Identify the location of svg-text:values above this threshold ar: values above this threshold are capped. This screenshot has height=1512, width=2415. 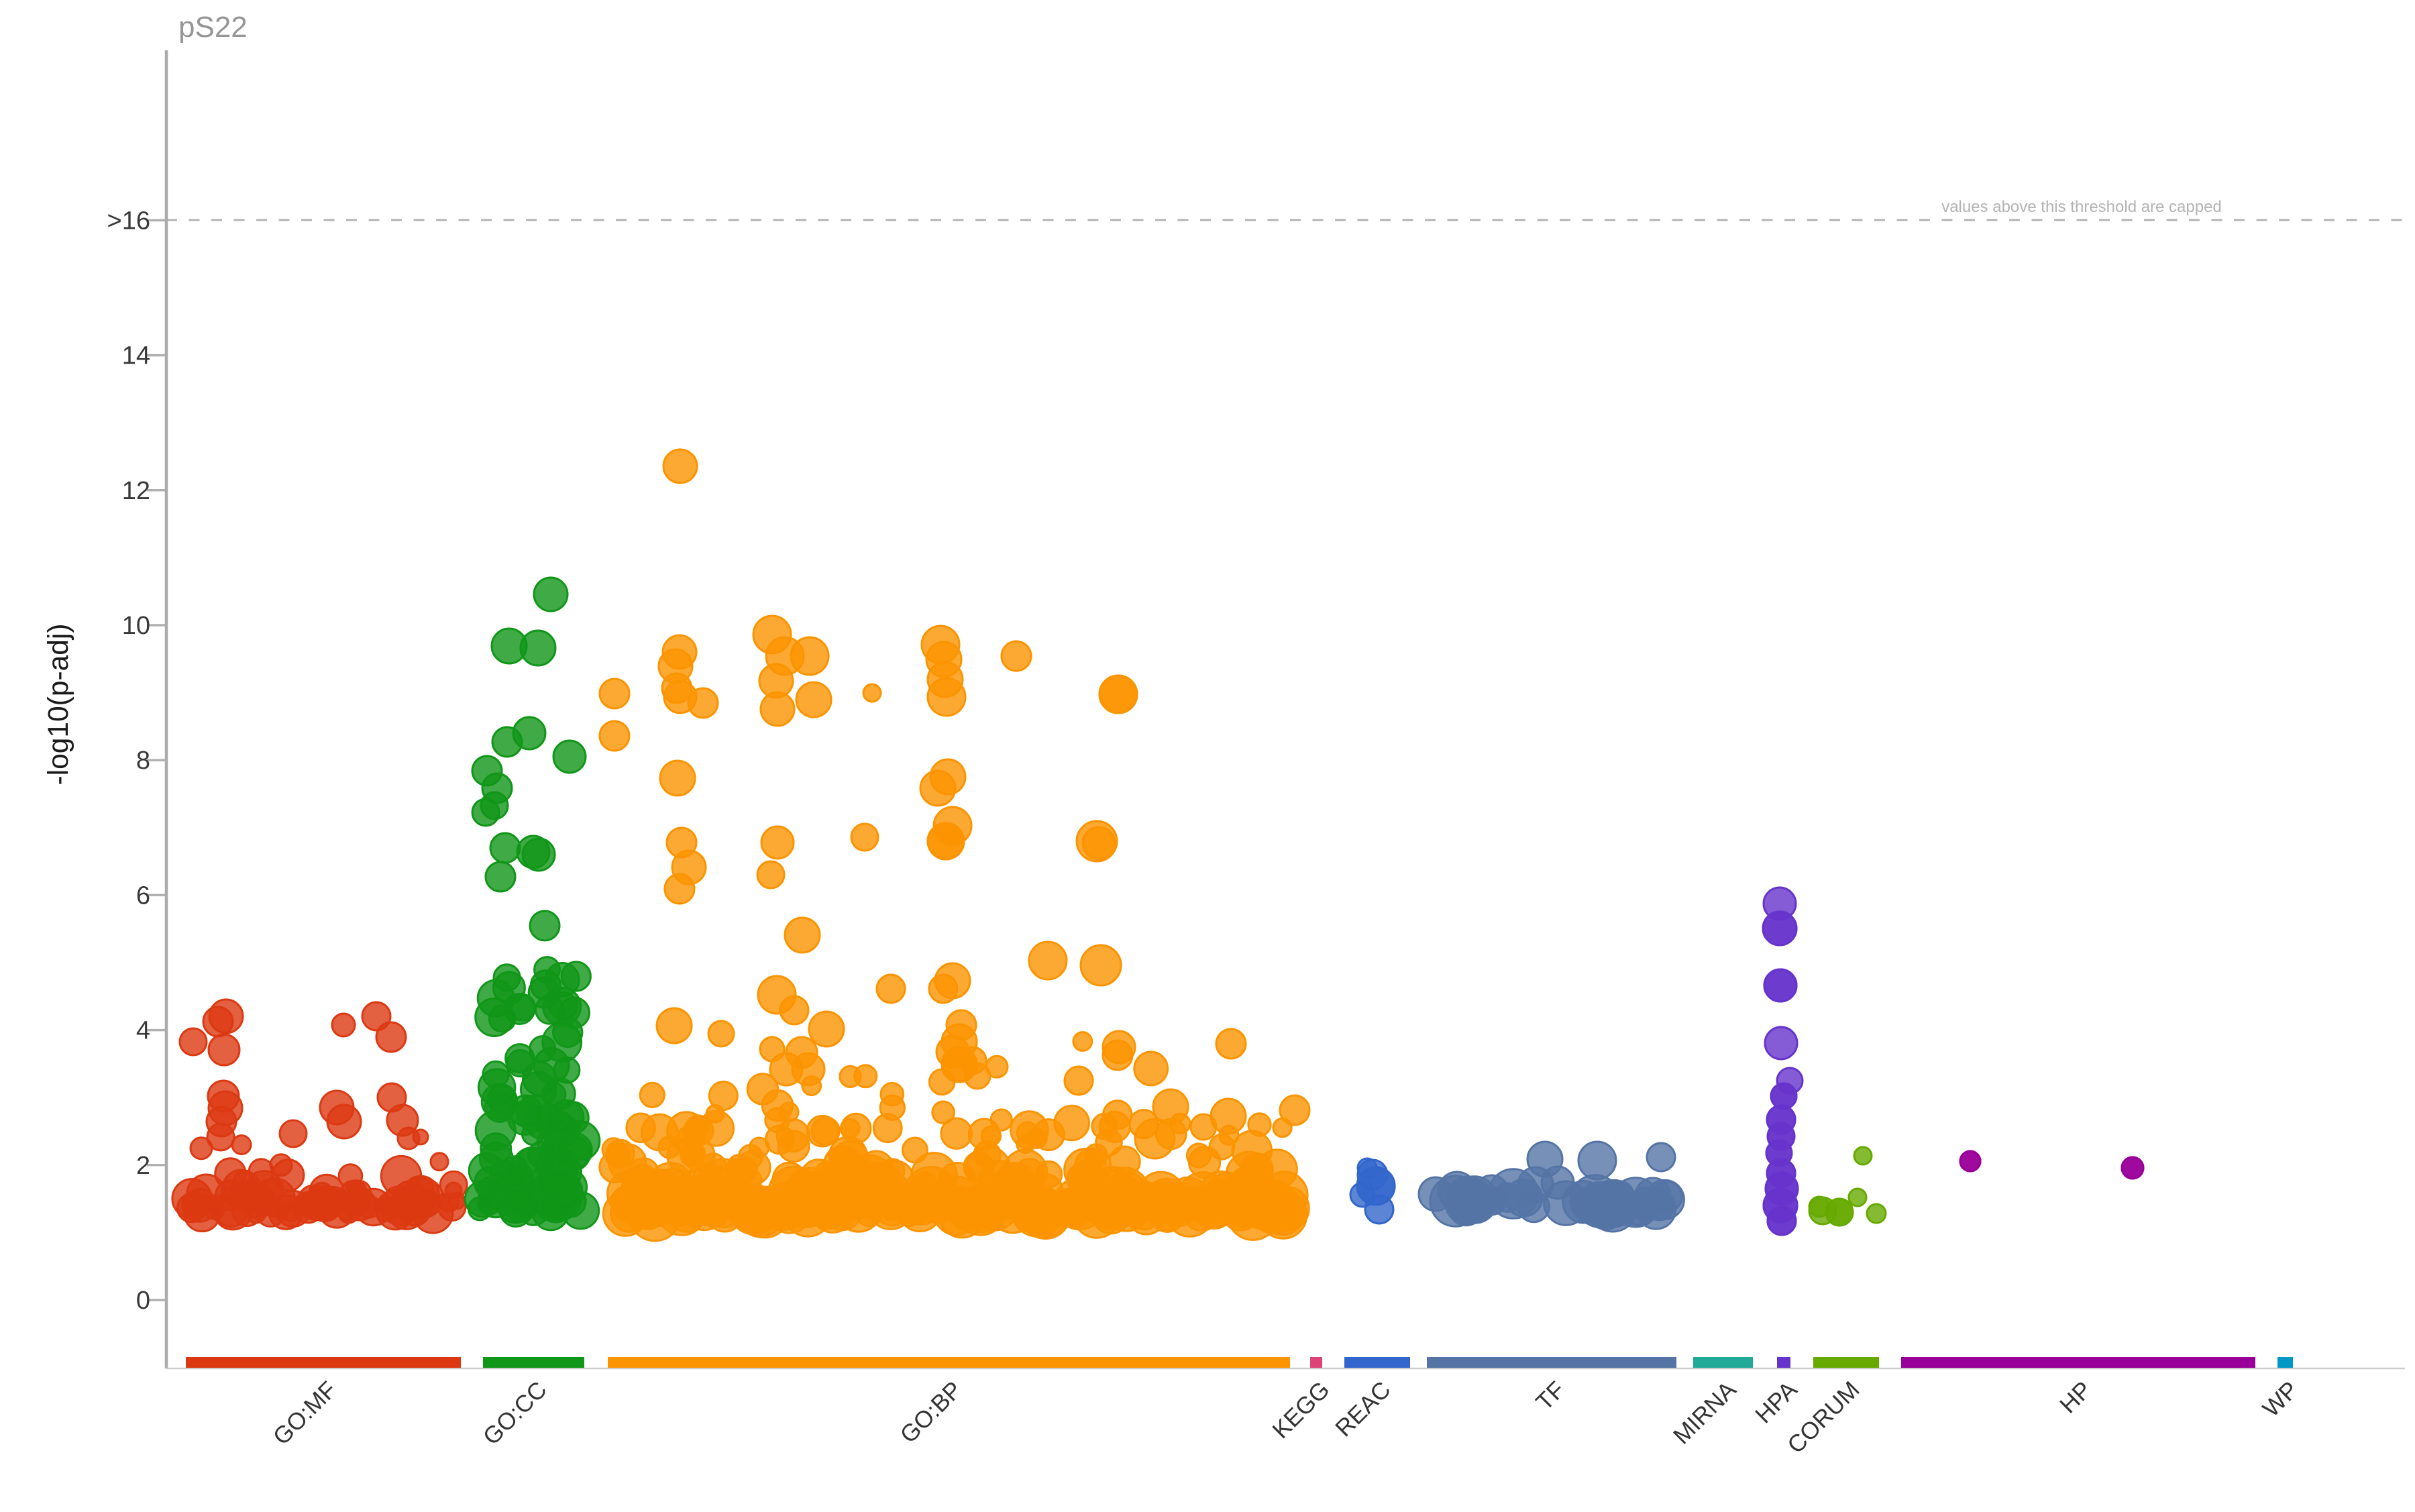
(2081, 207).